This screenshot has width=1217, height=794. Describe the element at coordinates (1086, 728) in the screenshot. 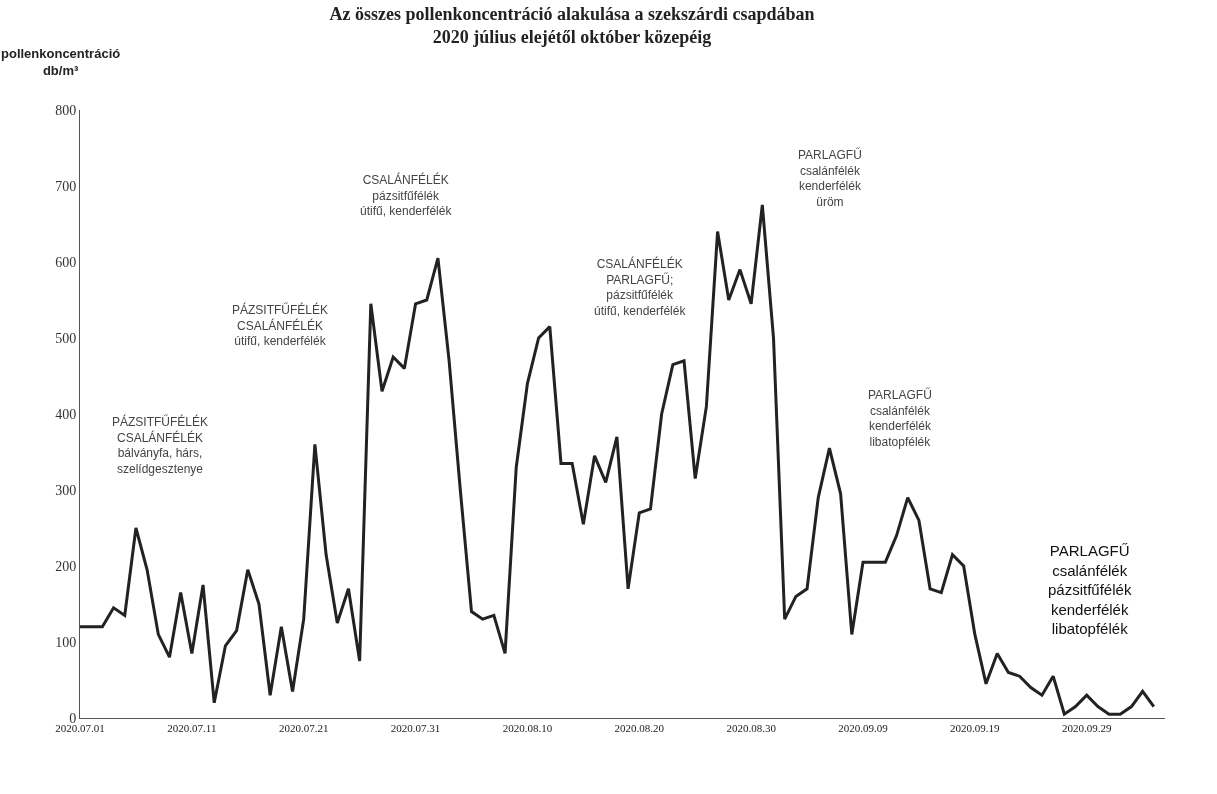

I see `x-tick-label: 2020.09.29` at that location.